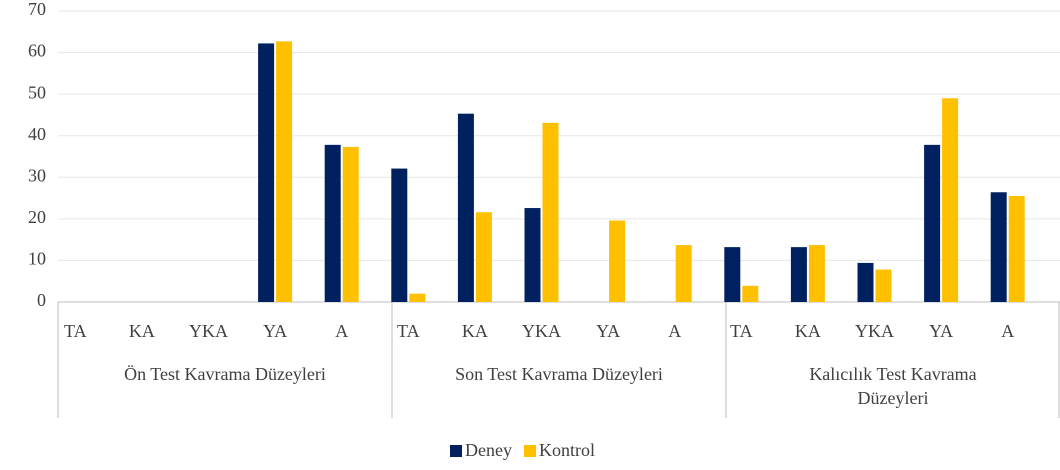 The image size is (1060, 470). I want to click on y-tick-label: 40, so click(37, 134).